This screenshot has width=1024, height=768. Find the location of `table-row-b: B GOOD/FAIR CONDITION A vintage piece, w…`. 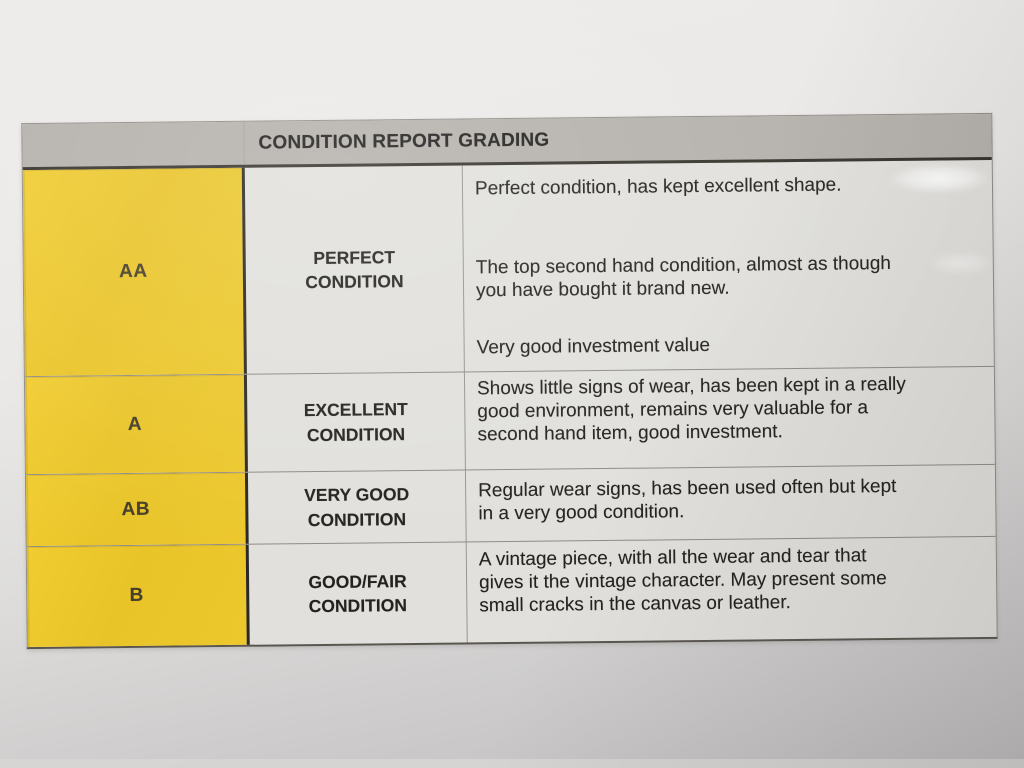

table-row-b: B GOOD/FAIR CONDITION A vintage piece, w… is located at coordinates (511, 591).